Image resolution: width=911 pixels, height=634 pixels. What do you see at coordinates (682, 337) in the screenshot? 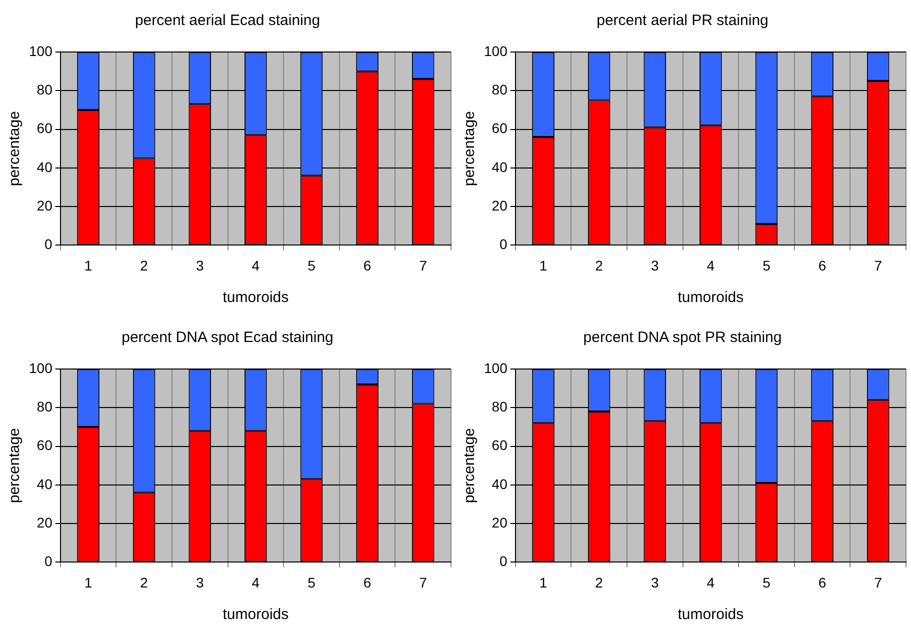
I see `chart-title: percent DNA spot PR staining` at bounding box center [682, 337].